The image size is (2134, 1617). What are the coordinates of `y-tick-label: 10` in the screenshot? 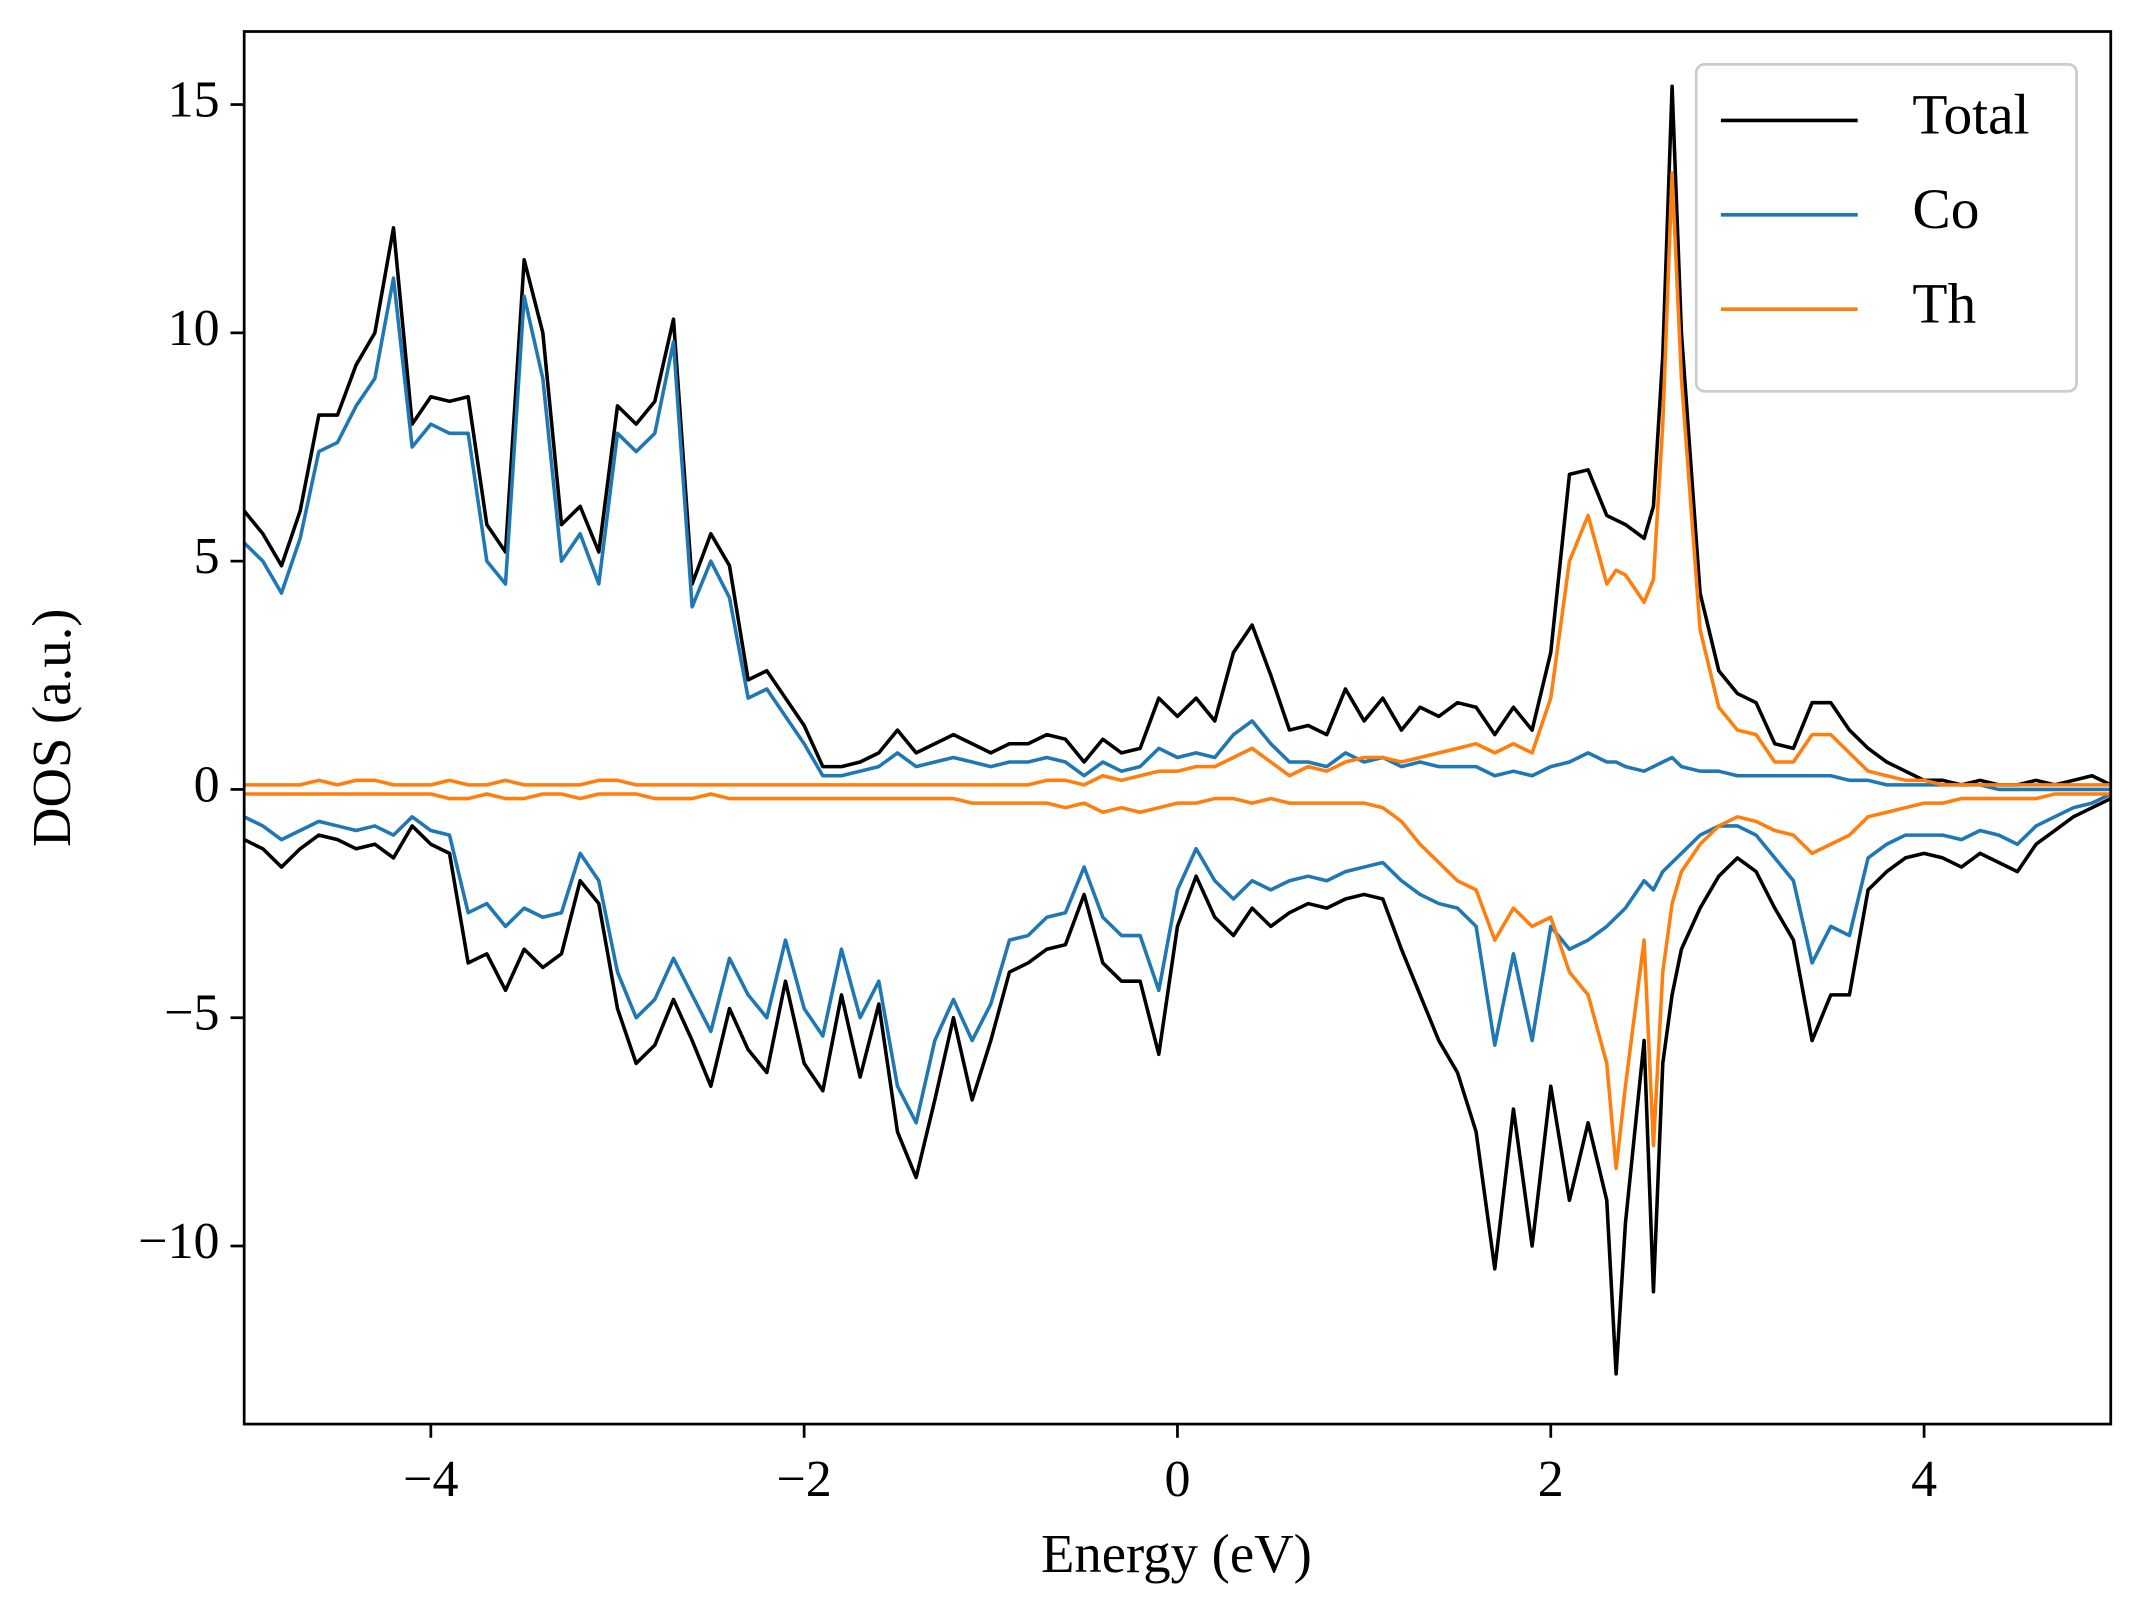 It's located at (194, 328).